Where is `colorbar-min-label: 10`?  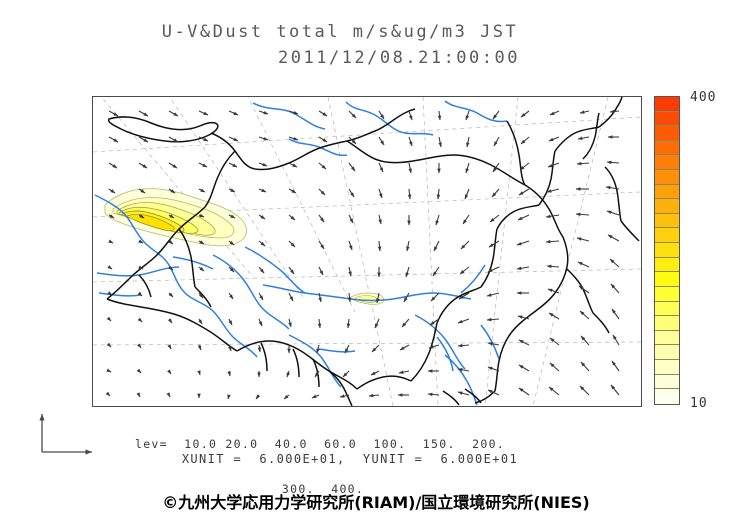 colorbar-min-label: 10 is located at coordinates (699, 403).